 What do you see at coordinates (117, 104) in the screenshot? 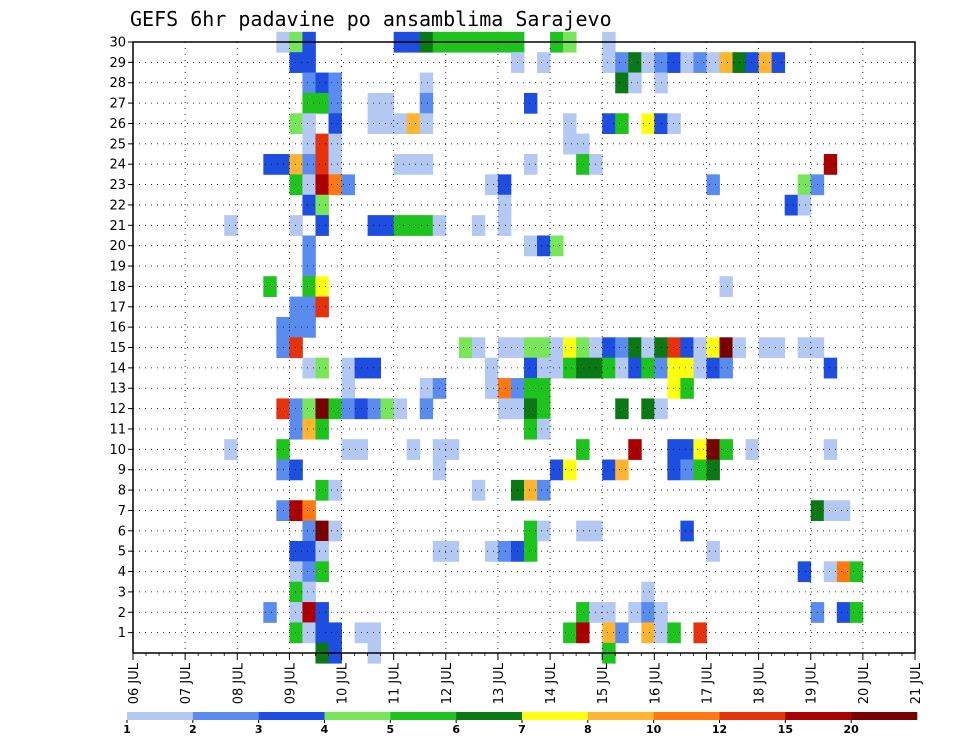
I see `y-tick-label: 27` at bounding box center [117, 104].